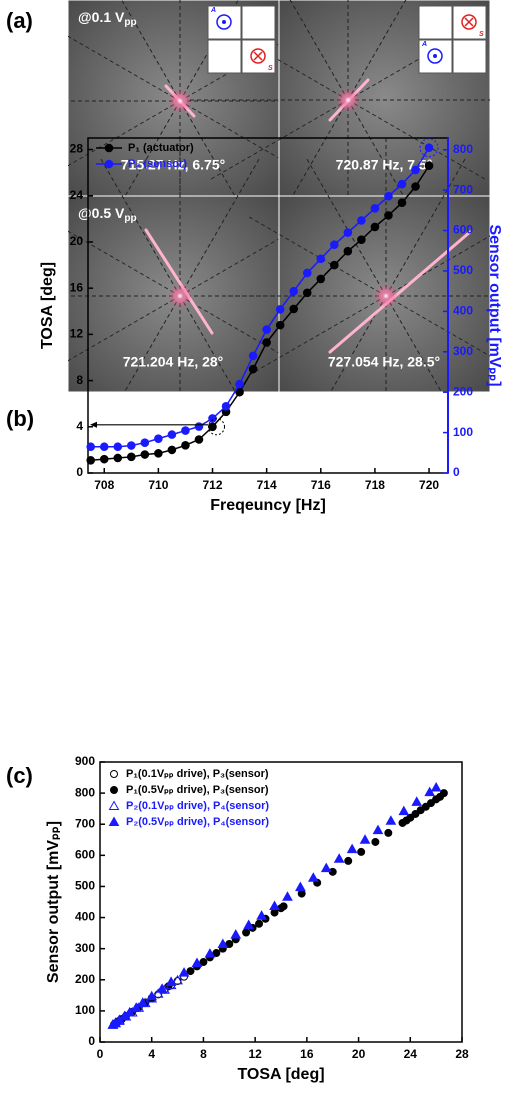  Describe the element at coordinates (85, 948) in the screenshot. I see `y-tick-label: 300` at that location.